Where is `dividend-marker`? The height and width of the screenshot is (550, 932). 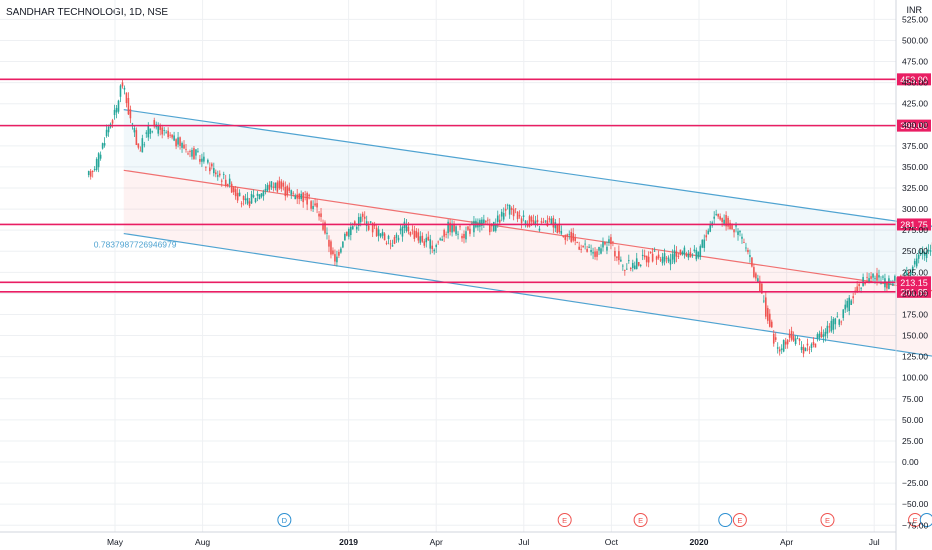
dividend-marker is located at coordinates (925, 520).